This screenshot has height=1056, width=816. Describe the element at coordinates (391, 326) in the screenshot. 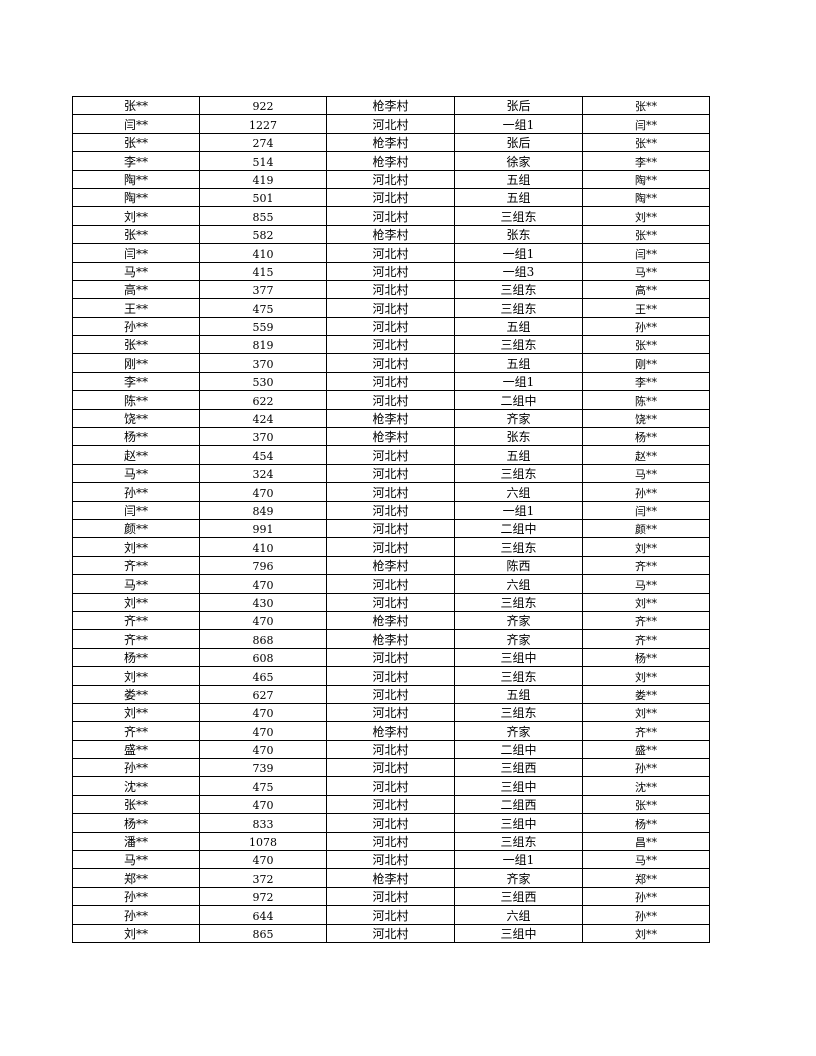

I see `table-row: 孙** 559 河北村 五组 孙**` at that location.